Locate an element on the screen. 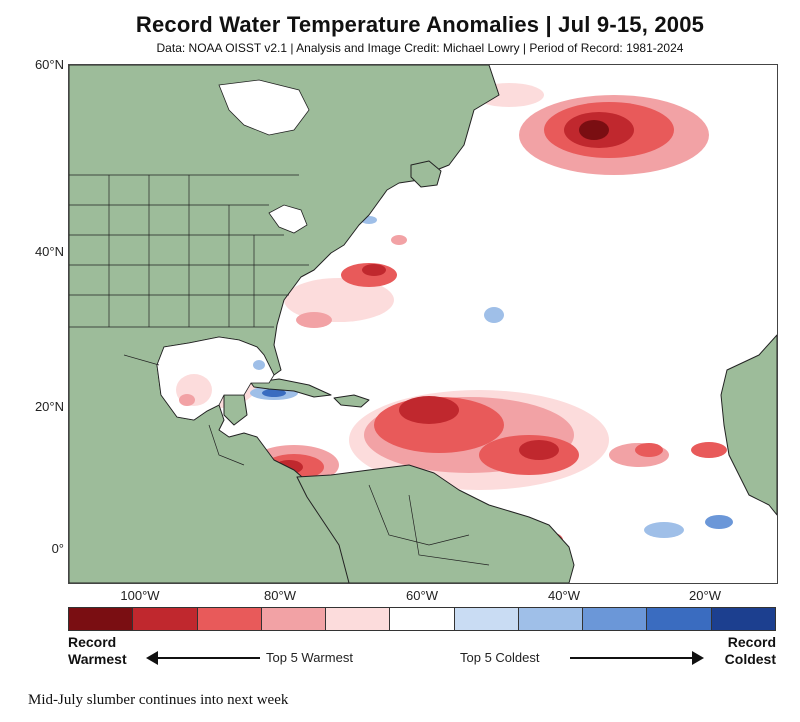 The image size is (800, 722). yucatan is located at coordinates (235, 410).